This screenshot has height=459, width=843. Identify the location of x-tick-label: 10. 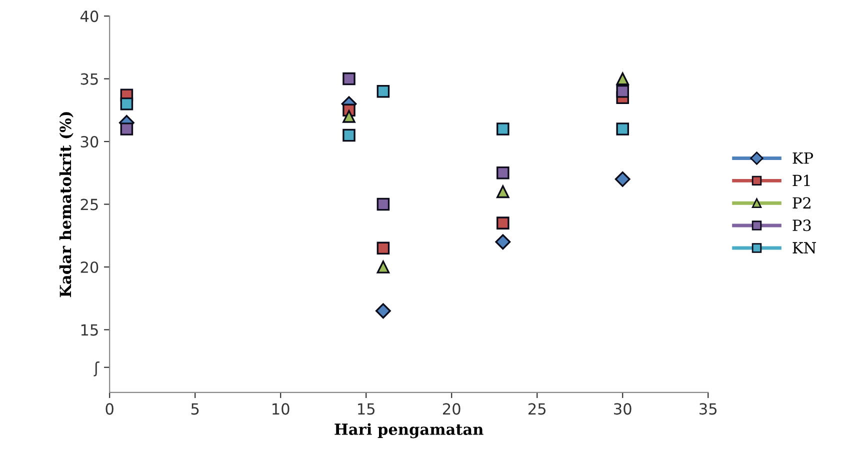
(281, 409).